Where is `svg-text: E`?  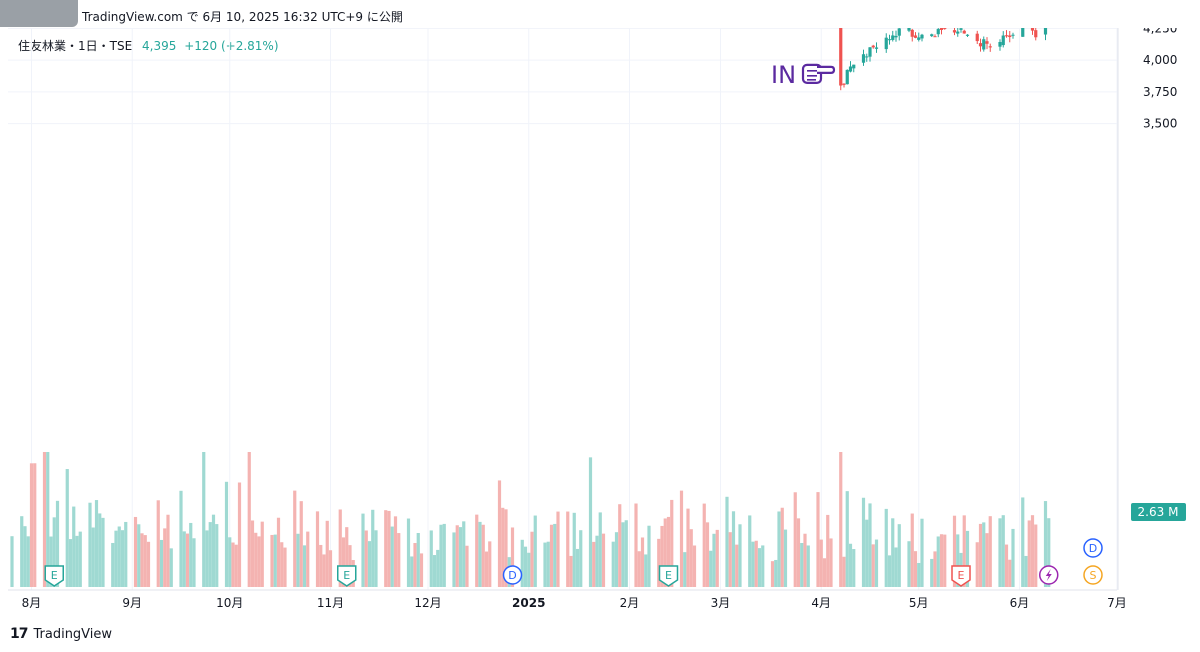 svg-text: E is located at coordinates (346, 575).